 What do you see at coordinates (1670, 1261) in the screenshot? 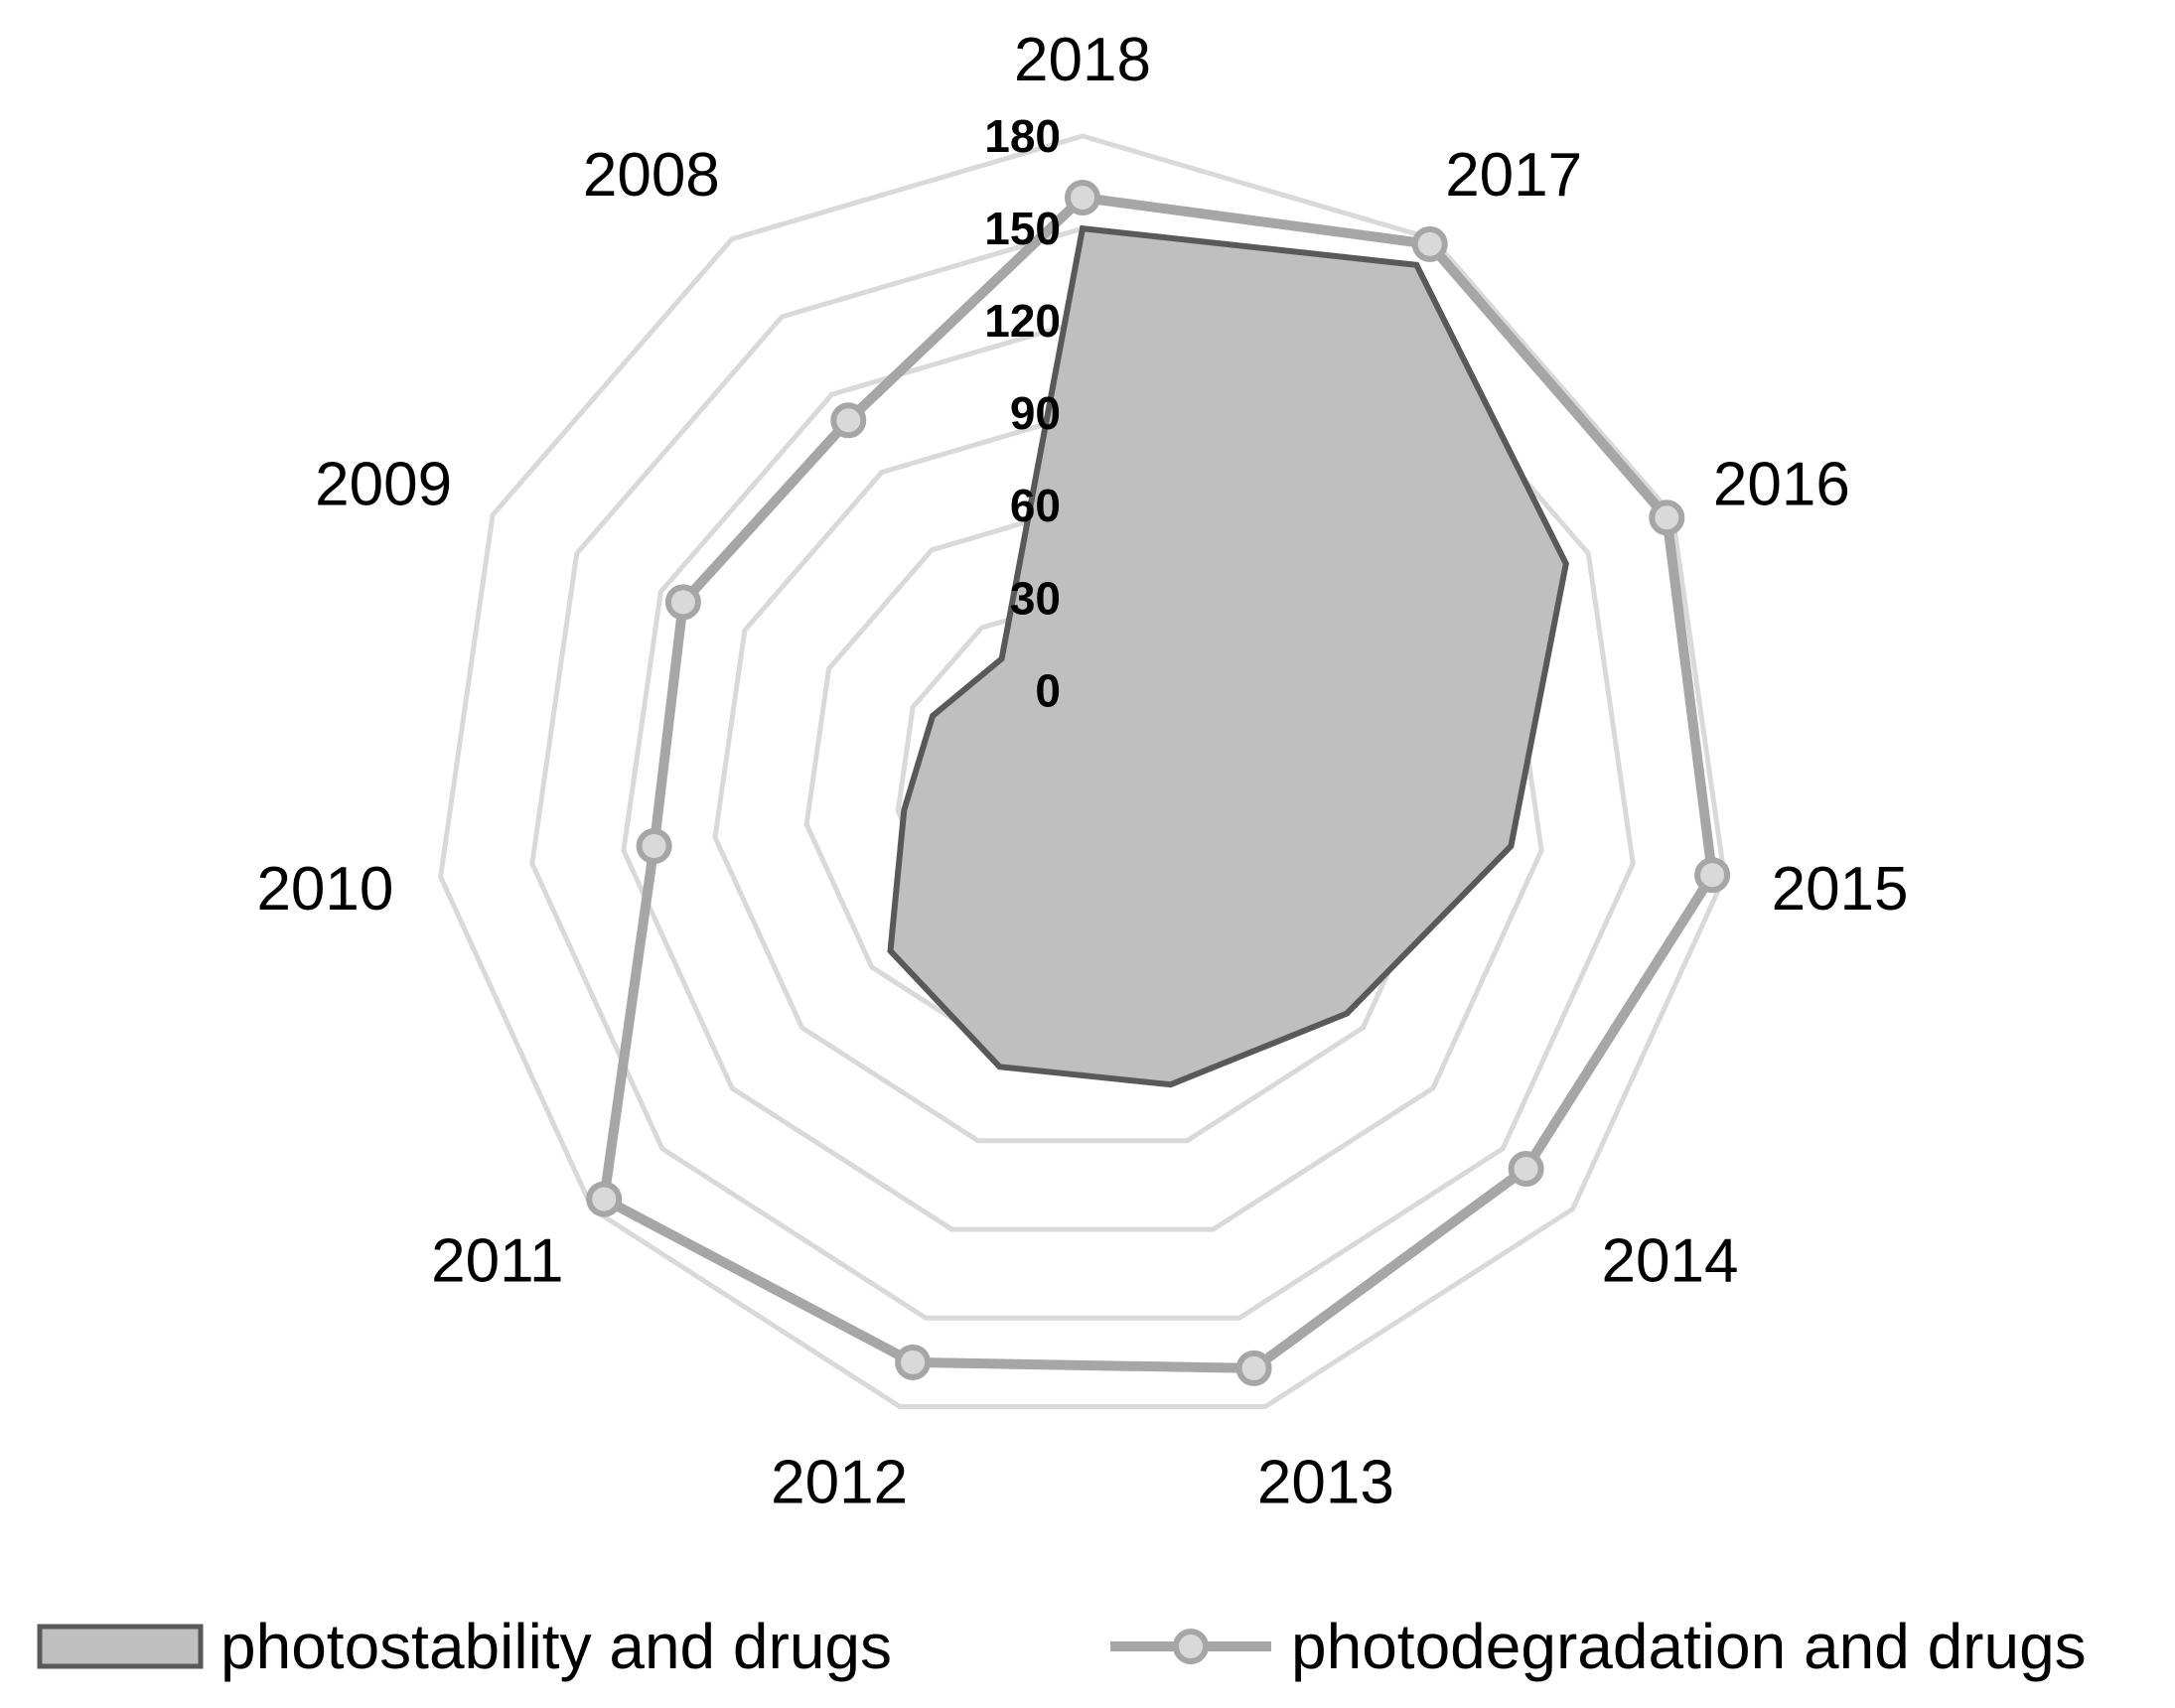
I see `category-label-2014: 2014` at bounding box center [1670, 1261].